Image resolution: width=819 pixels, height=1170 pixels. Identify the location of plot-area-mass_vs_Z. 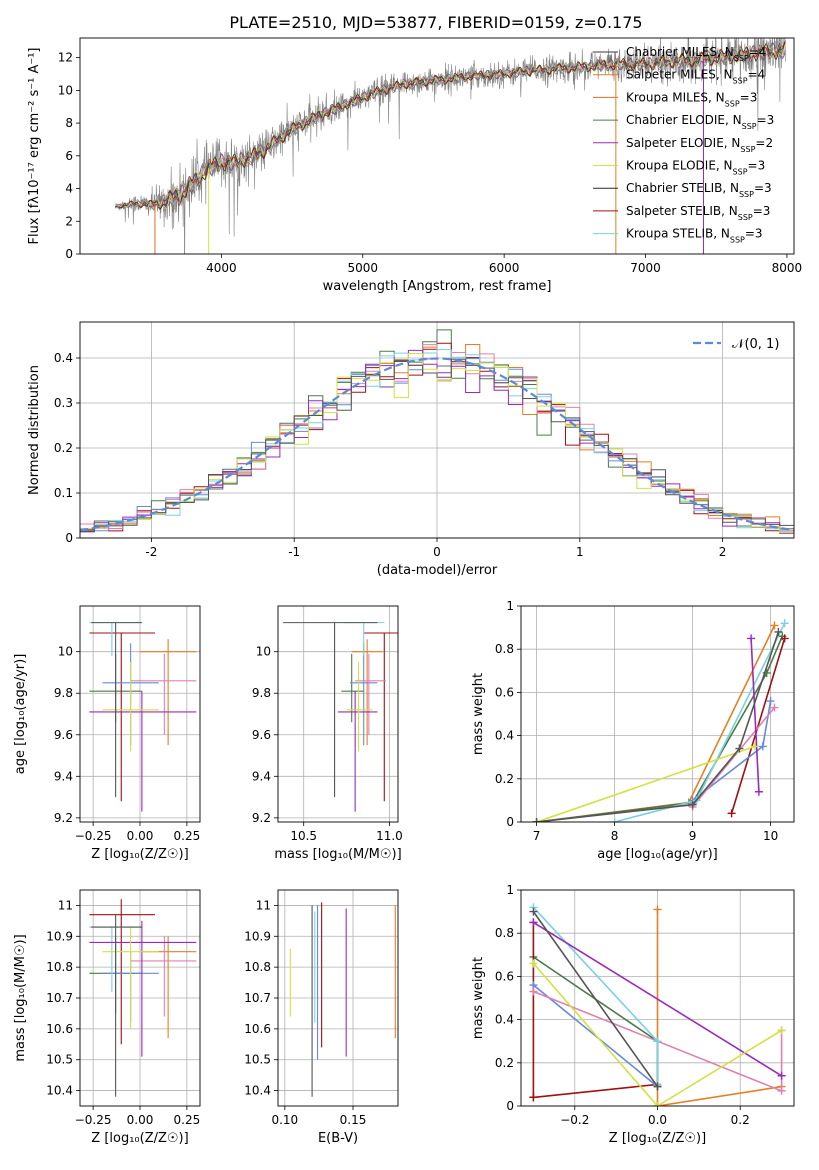
(143, 998).